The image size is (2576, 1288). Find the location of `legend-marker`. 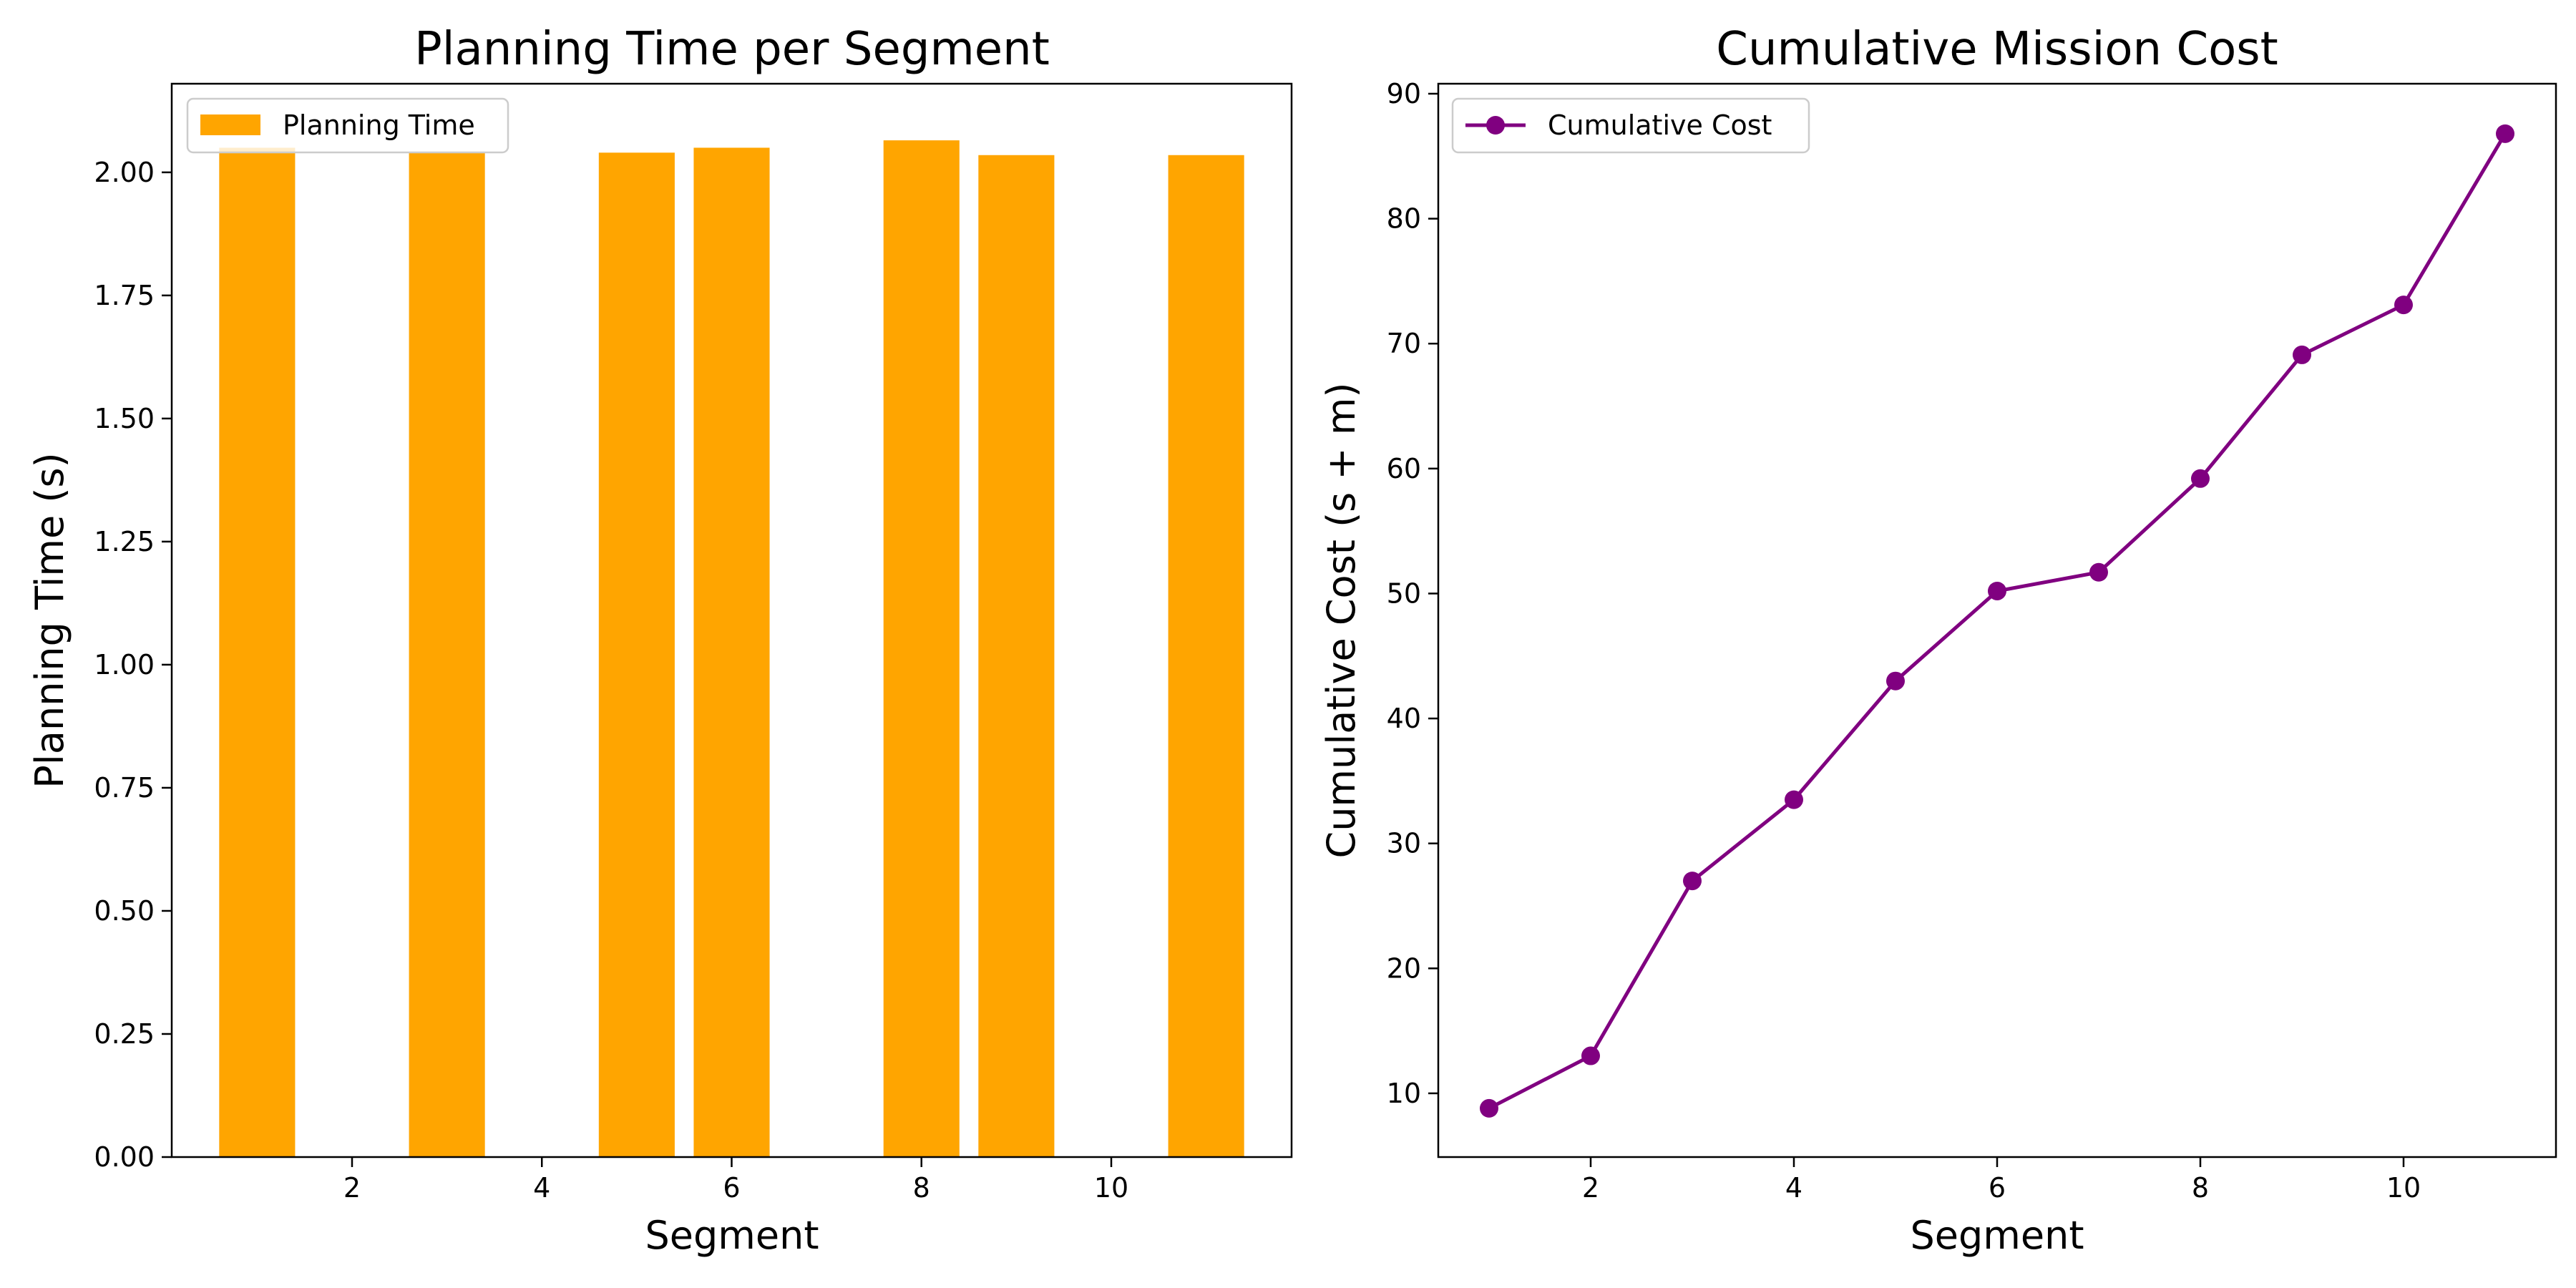

legend-marker is located at coordinates (1495, 125).